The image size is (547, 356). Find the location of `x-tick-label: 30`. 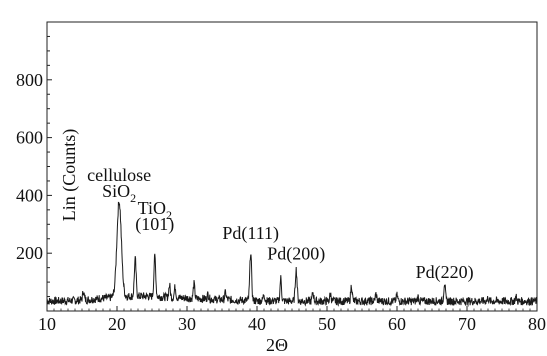

x-tick-label: 30 is located at coordinates (187, 324).